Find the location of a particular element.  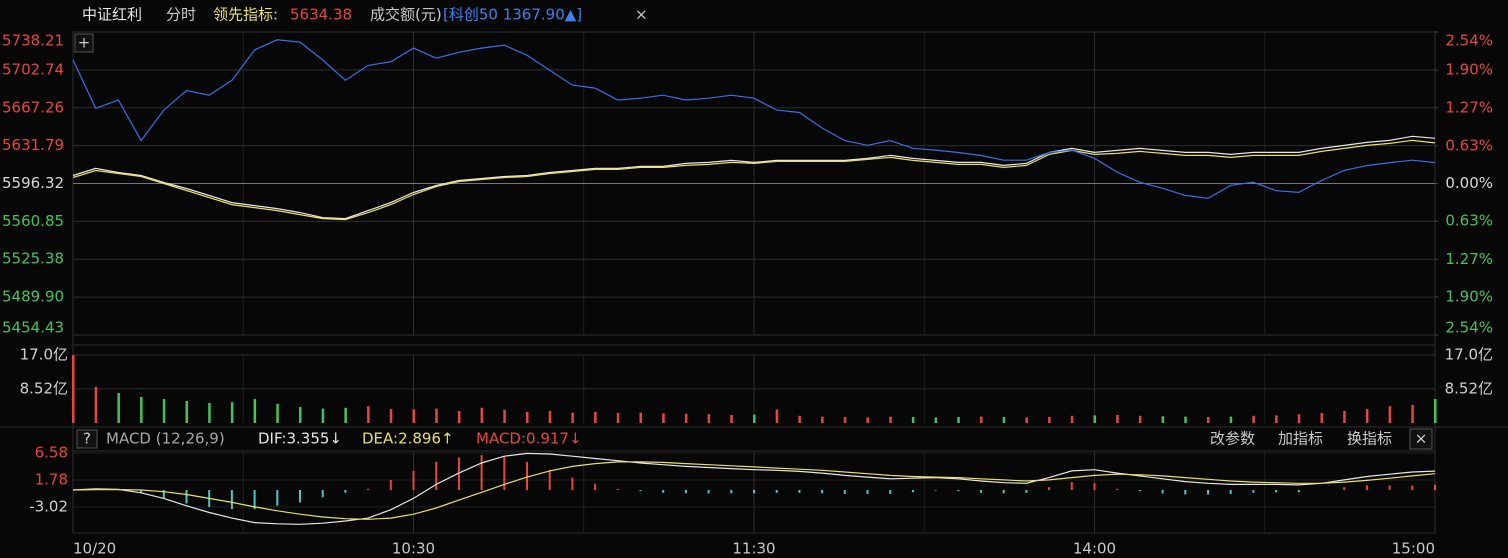

macd-help: ? is located at coordinates (87, 439).